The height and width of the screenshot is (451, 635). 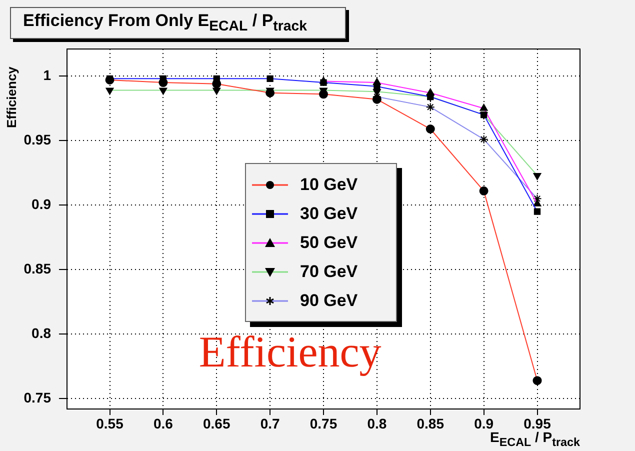 What do you see at coordinates (11, 97) in the screenshot?
I see `y-axis-title: Efficiency` at bounding box center [11, 97].